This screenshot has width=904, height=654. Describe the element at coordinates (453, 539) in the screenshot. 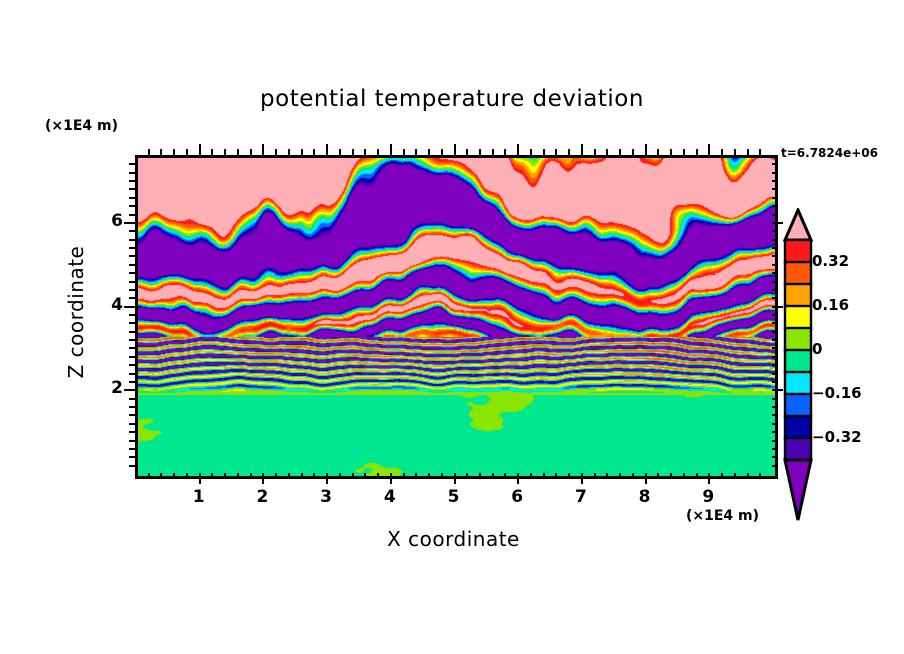

I see `x-axis-title: X coordinate` at that location.